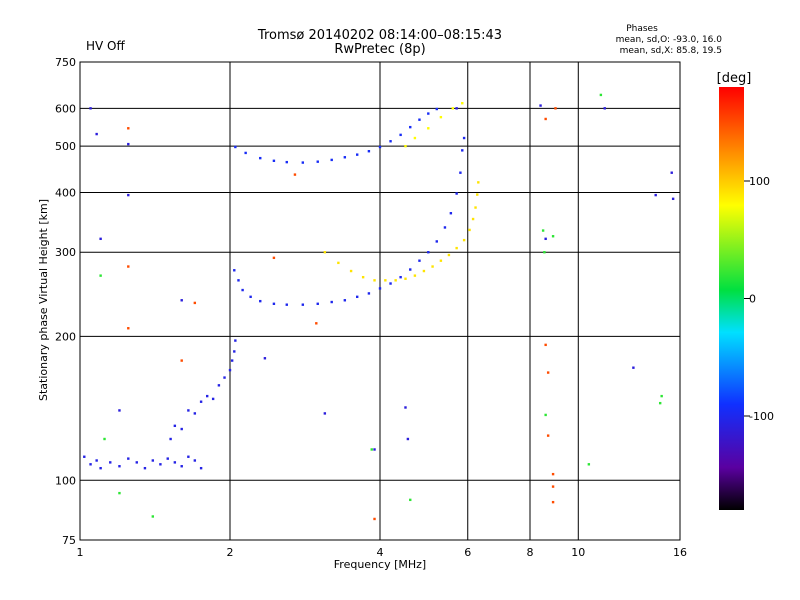 This screenshot has height=600, width=800. What do you see at coordinates (731, 298) in the screenshot?
I see `colorbar` at bounding box center [731, 298].